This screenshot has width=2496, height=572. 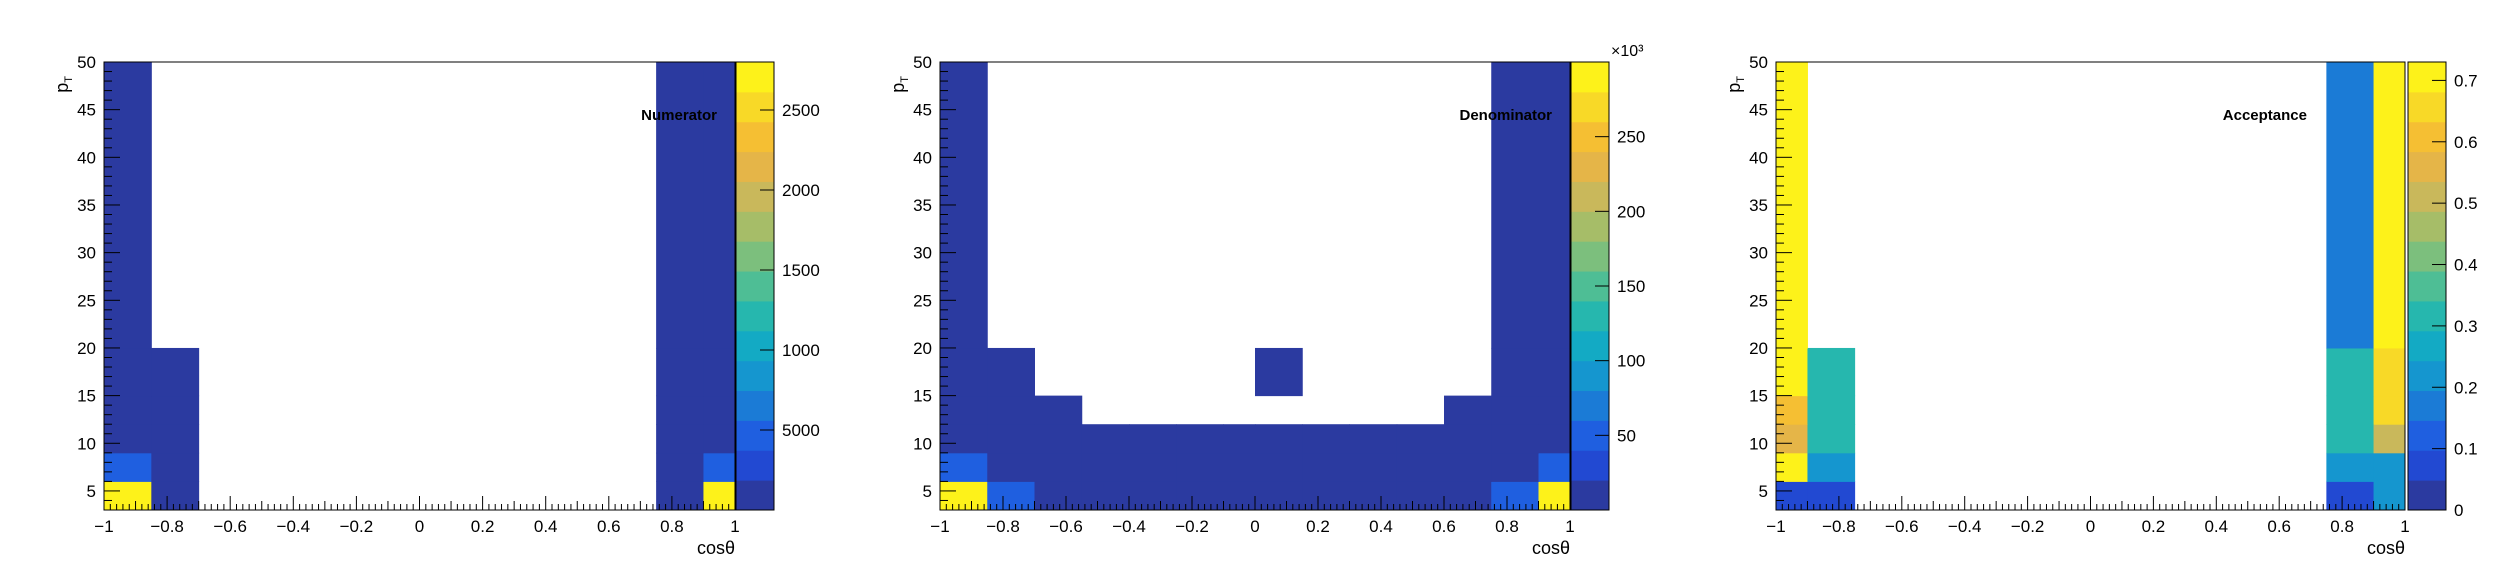 I want to click on color-scale-label: 0.1, so click(x=2466, y=449).